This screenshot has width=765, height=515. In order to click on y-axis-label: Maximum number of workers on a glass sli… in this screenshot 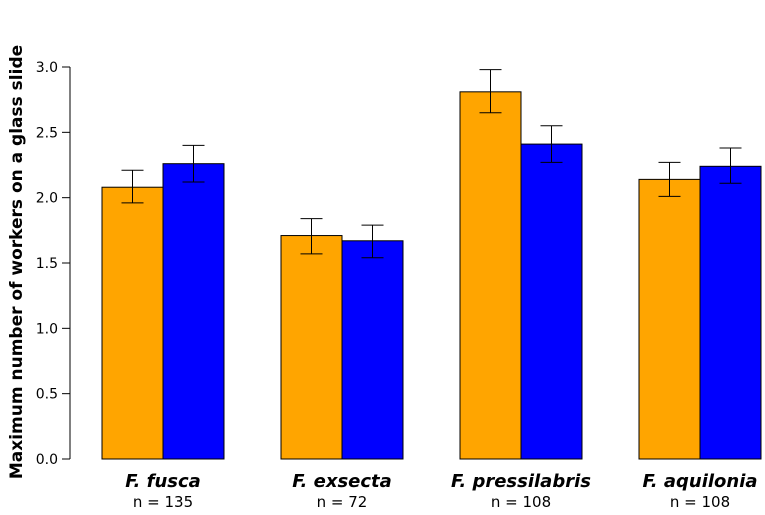, I will do `click(17, 262)`.